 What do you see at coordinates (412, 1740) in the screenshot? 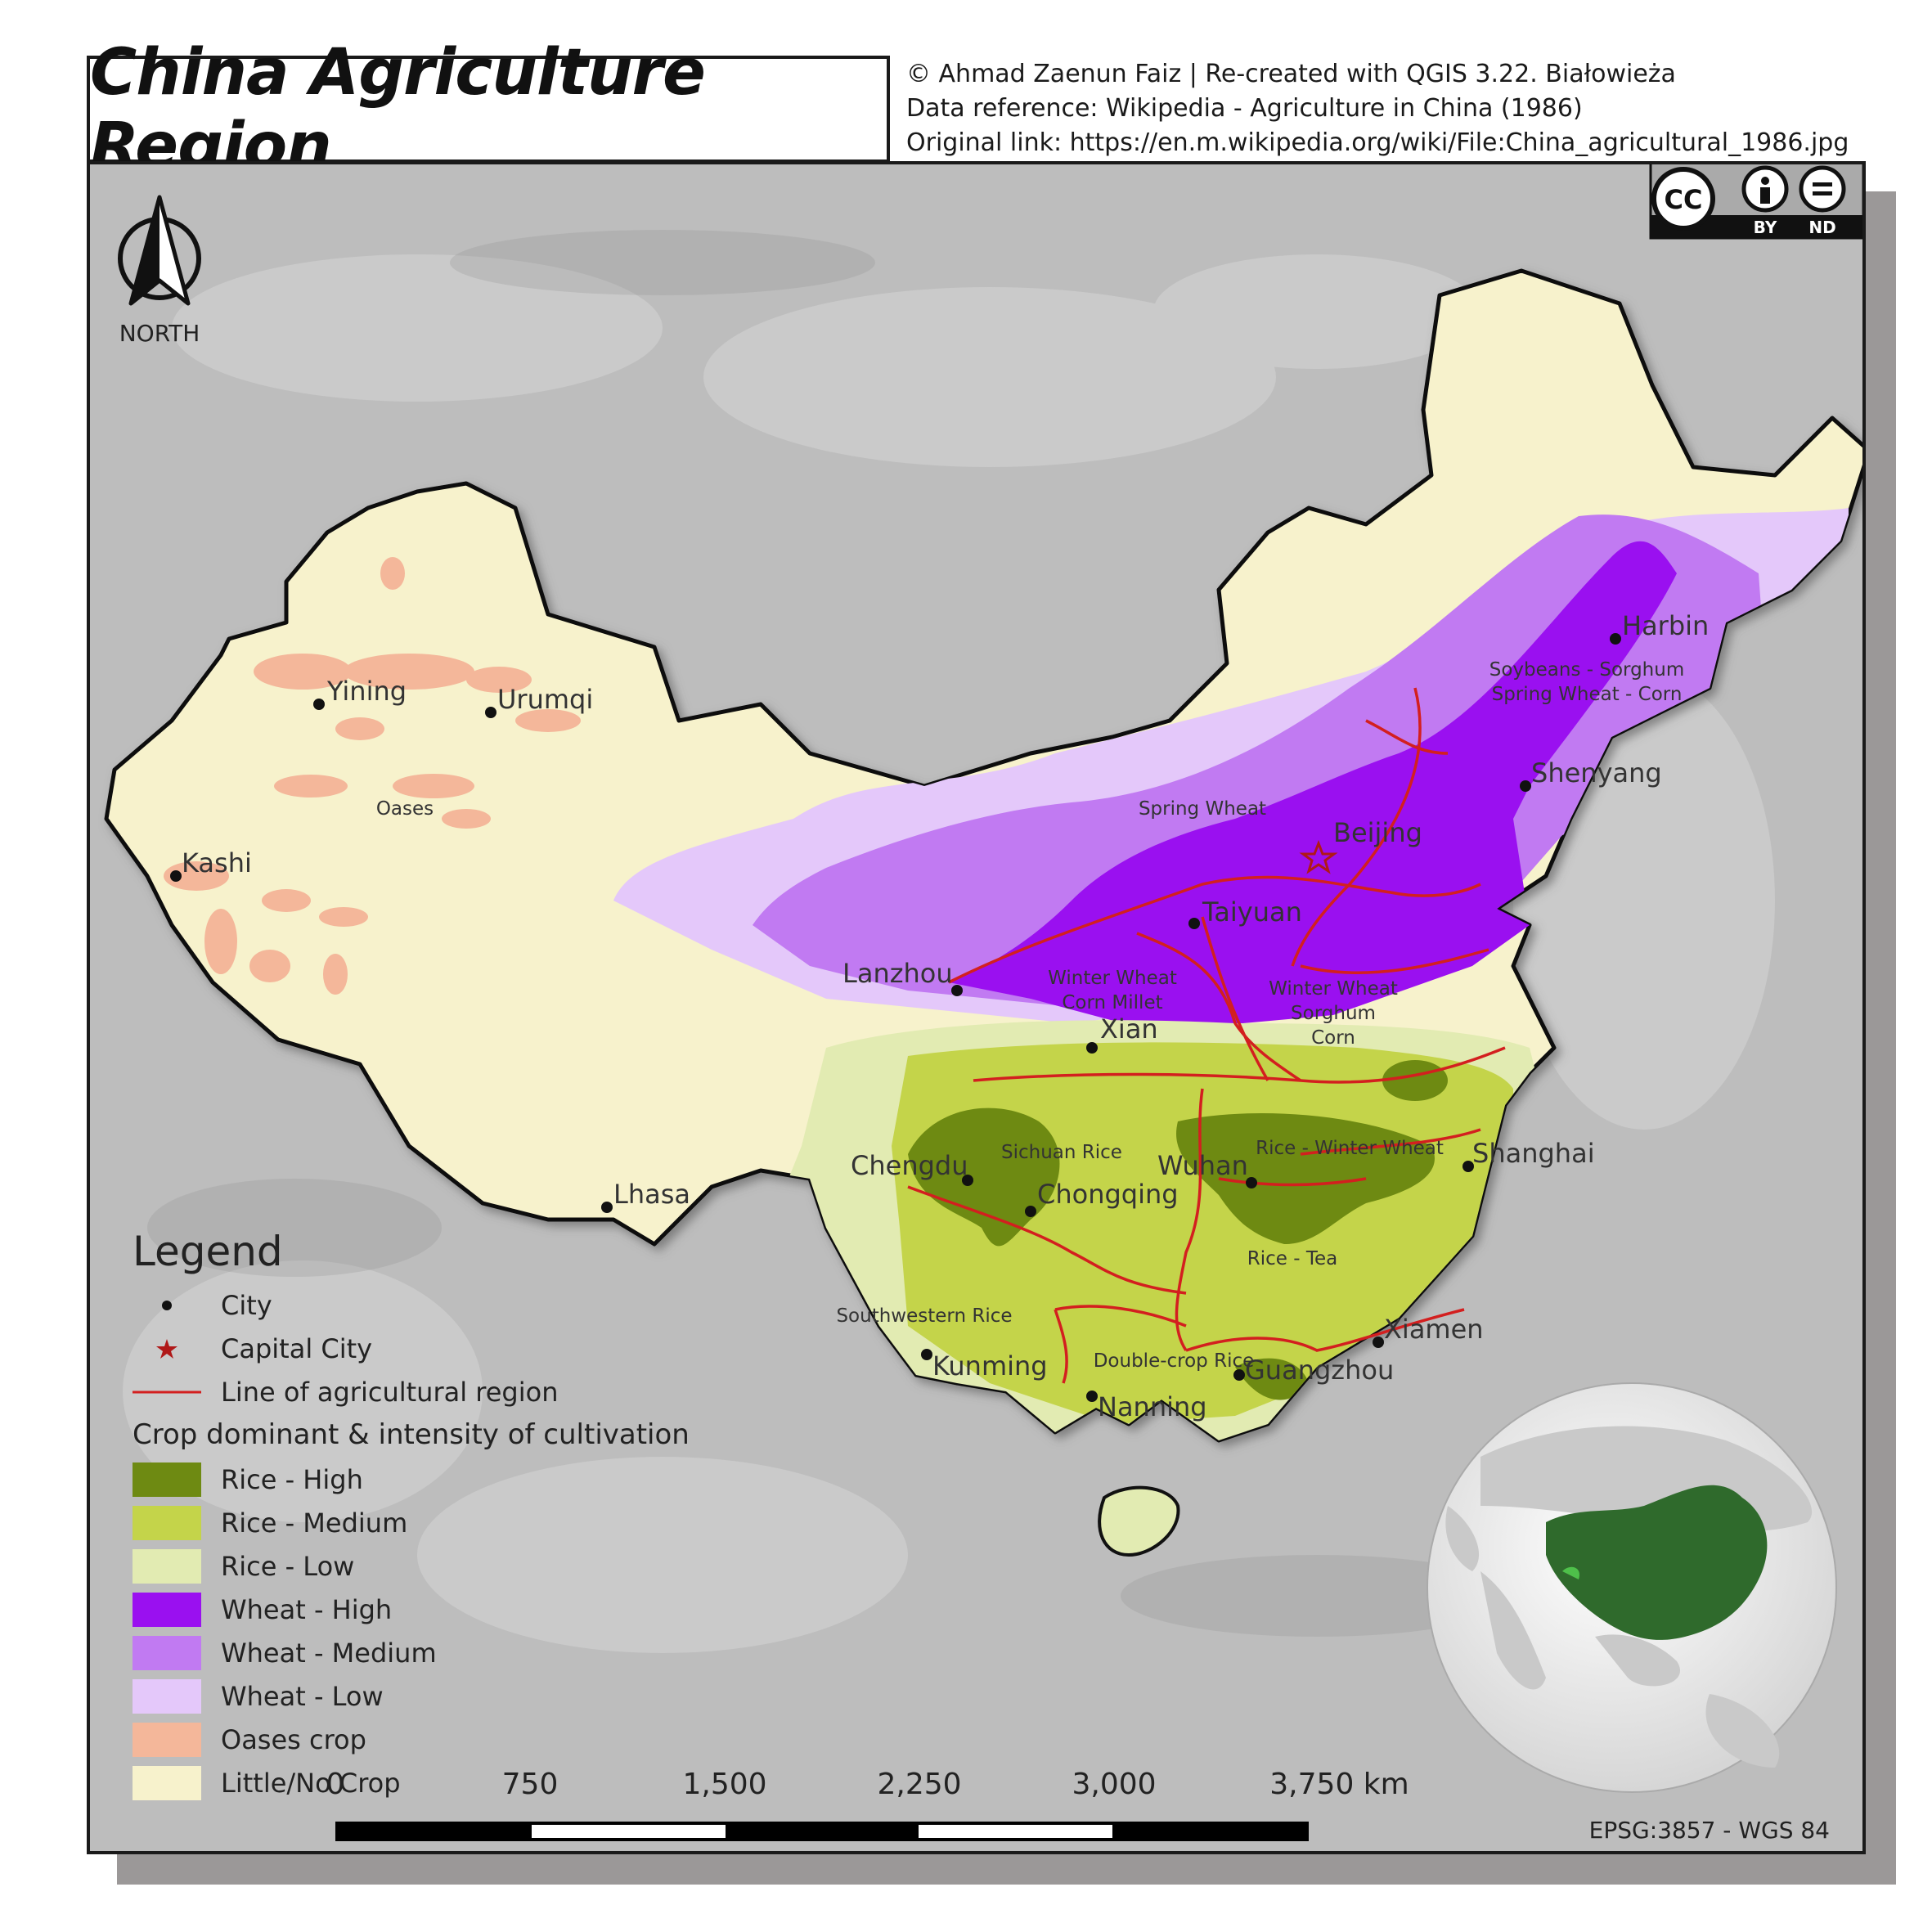
I see `legend-item: Oases crop` at bounding box center [412, 1740].